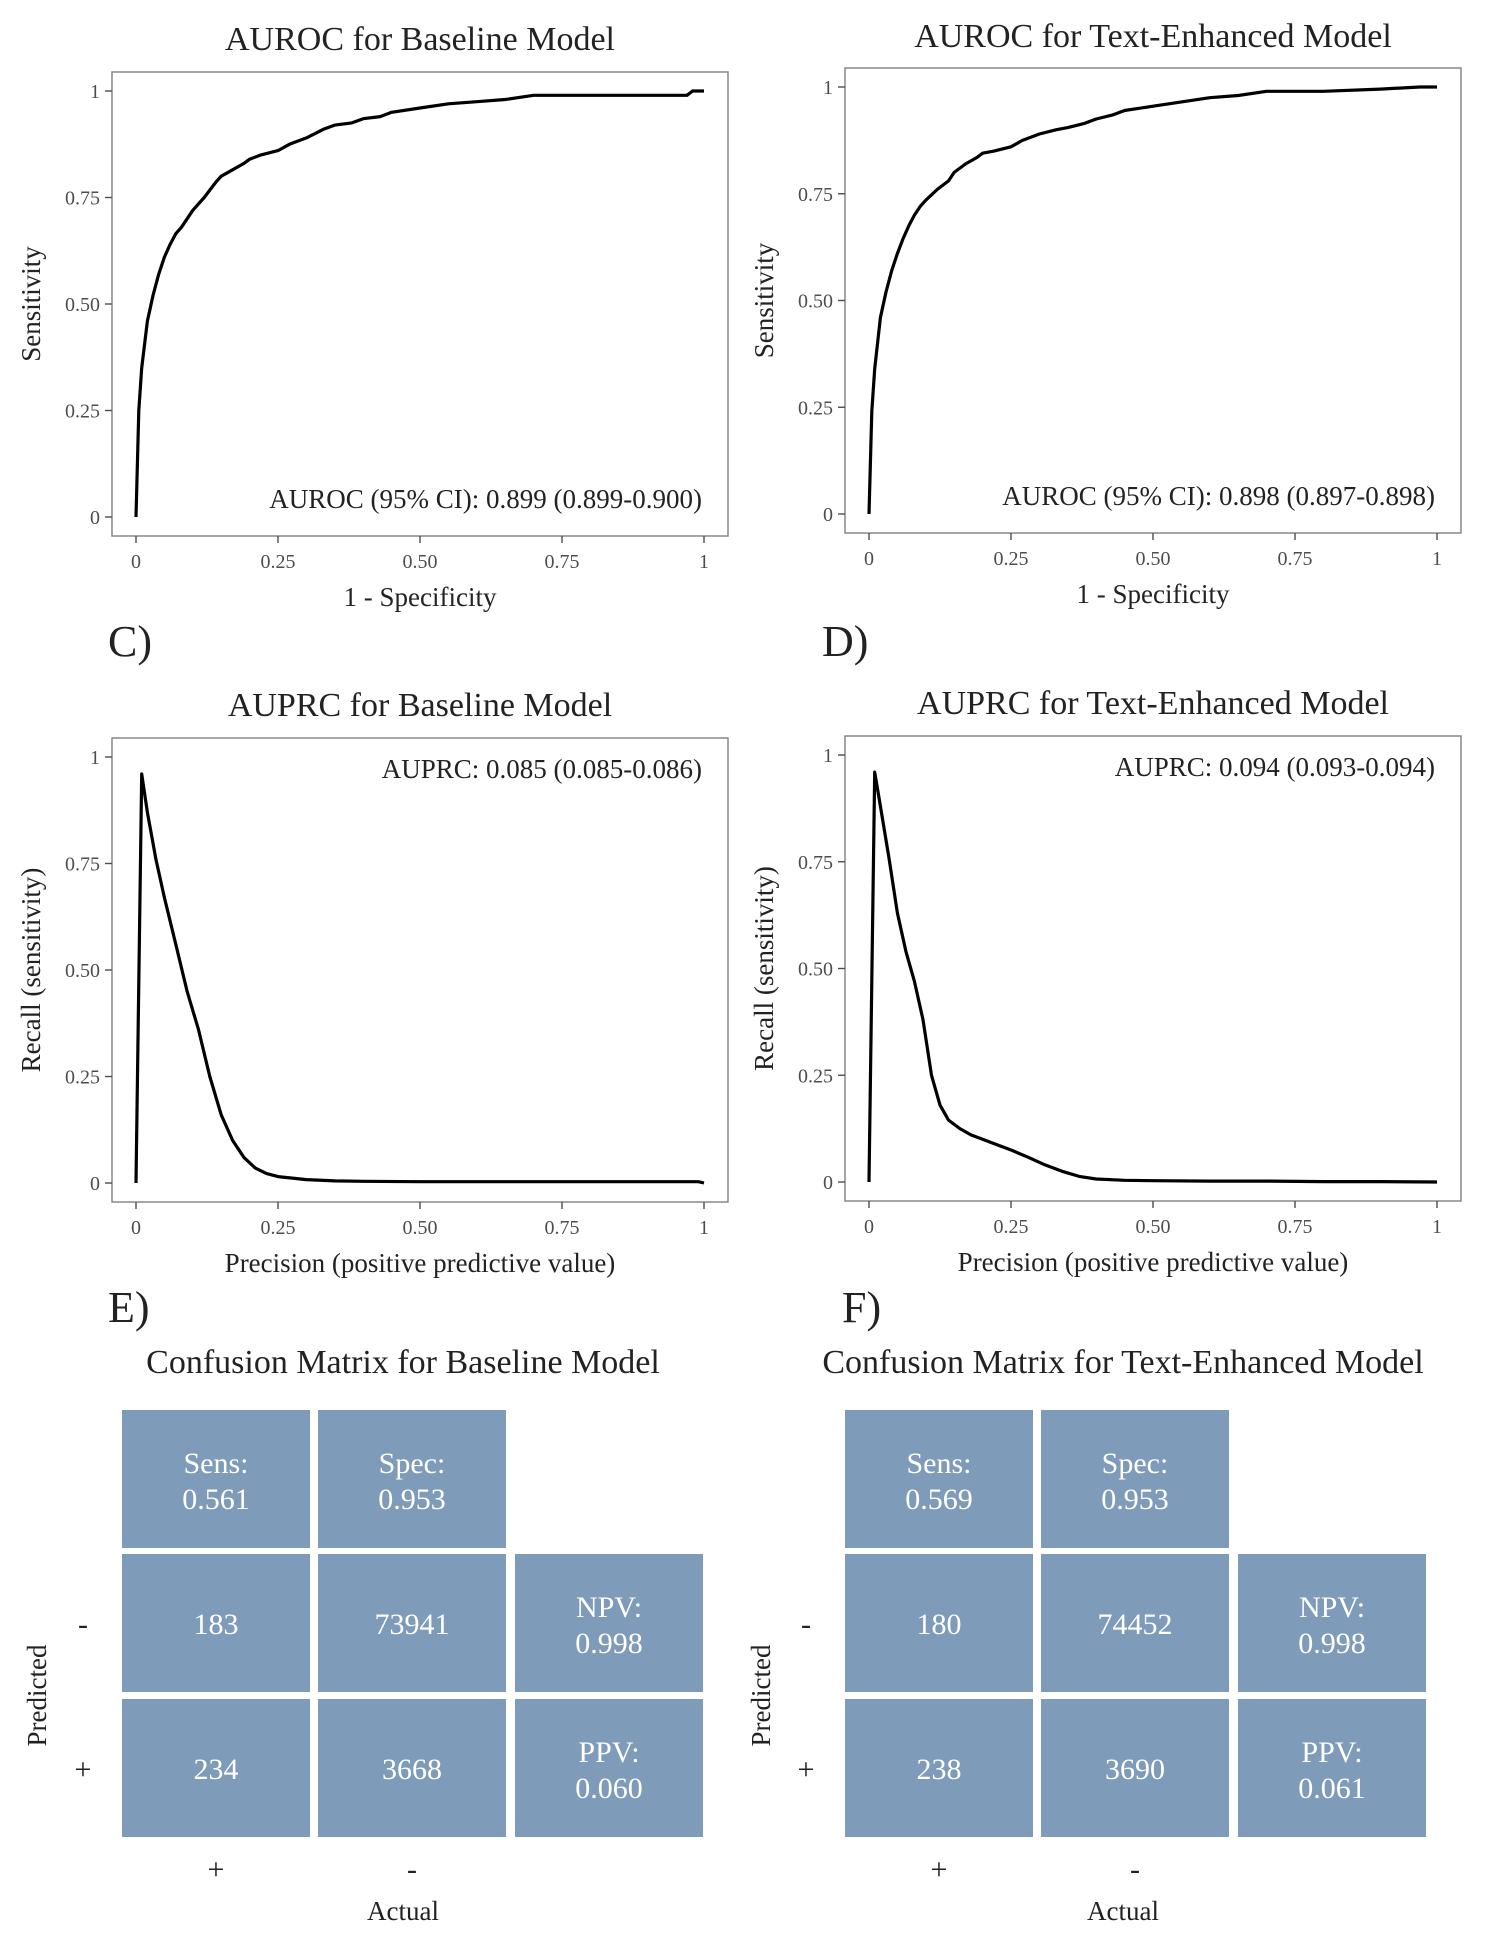 The width and height of the screenshot is (1504, 1954). I want to click on metric-annotation: AUROC (95% CI): 0.898 (0.897-0.898), so click(1218, 496).